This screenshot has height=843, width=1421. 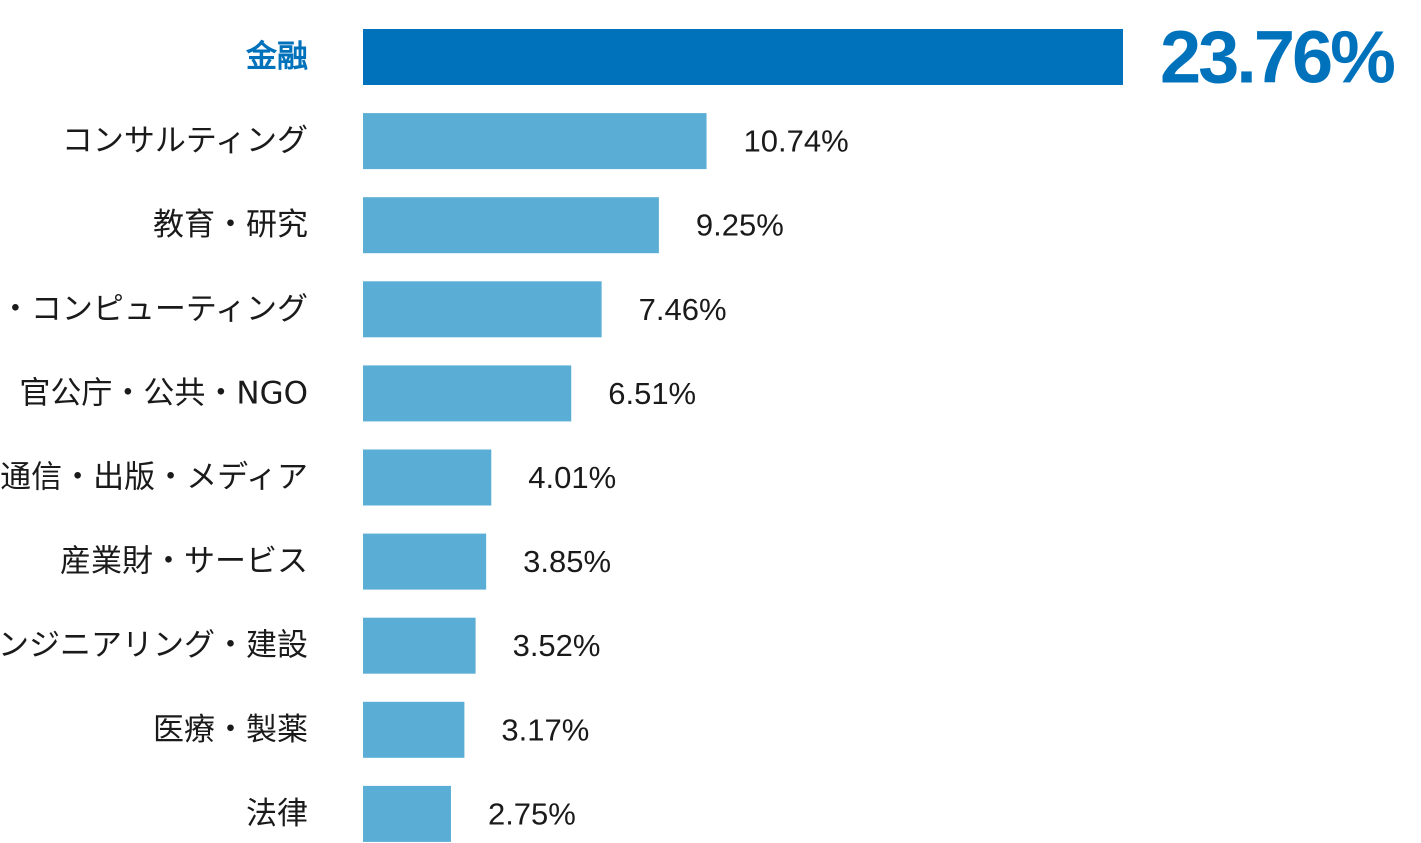 What do you see at coordinates (567, 561) in the screenshot?
I see `value-label: 3.85%` at bounding box center [567, 561].